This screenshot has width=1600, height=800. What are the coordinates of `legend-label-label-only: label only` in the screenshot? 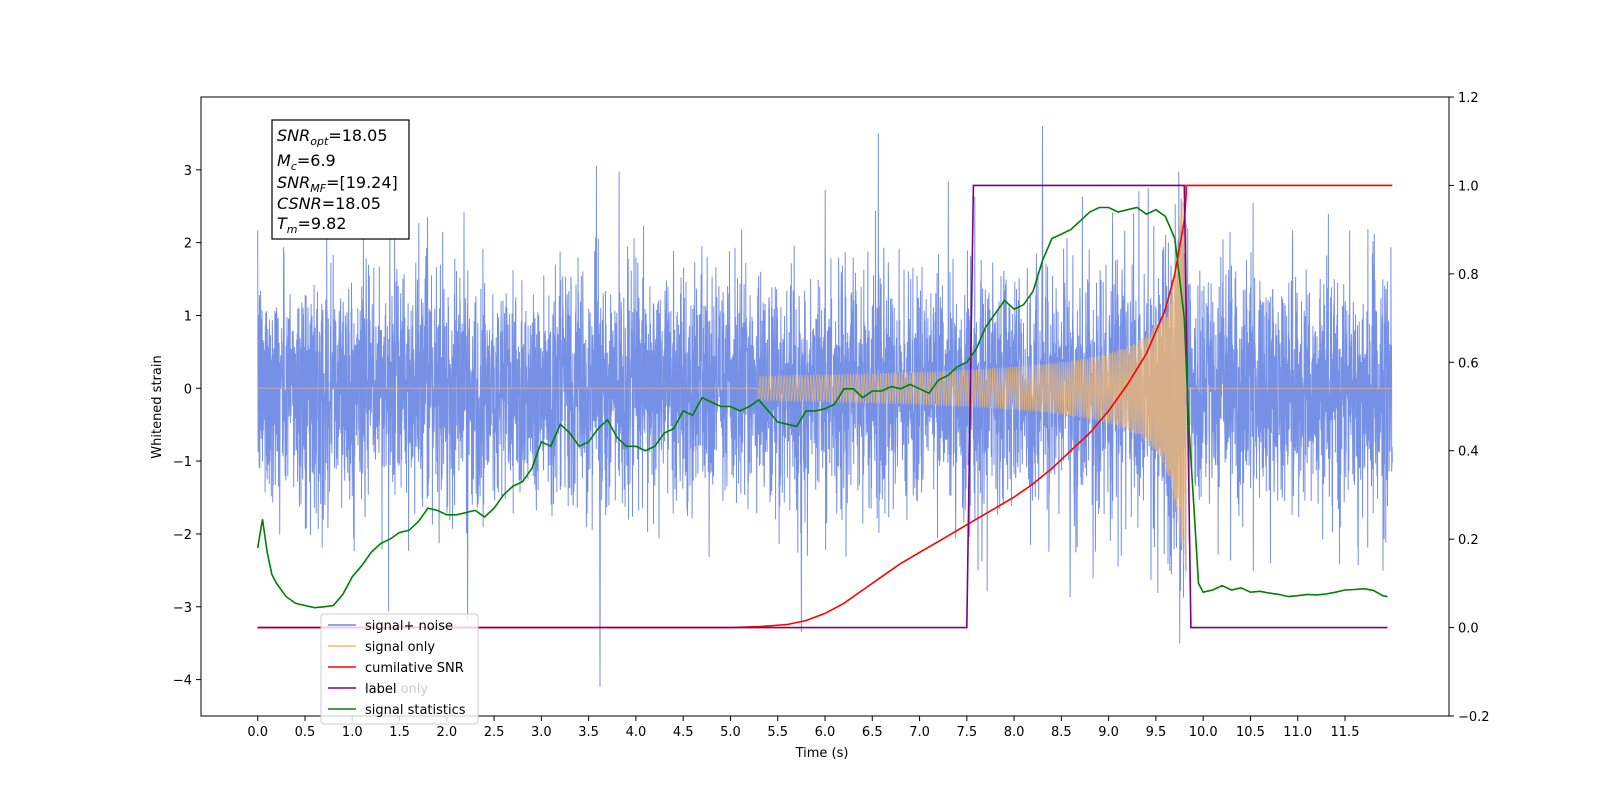 It's located at (396, 689).